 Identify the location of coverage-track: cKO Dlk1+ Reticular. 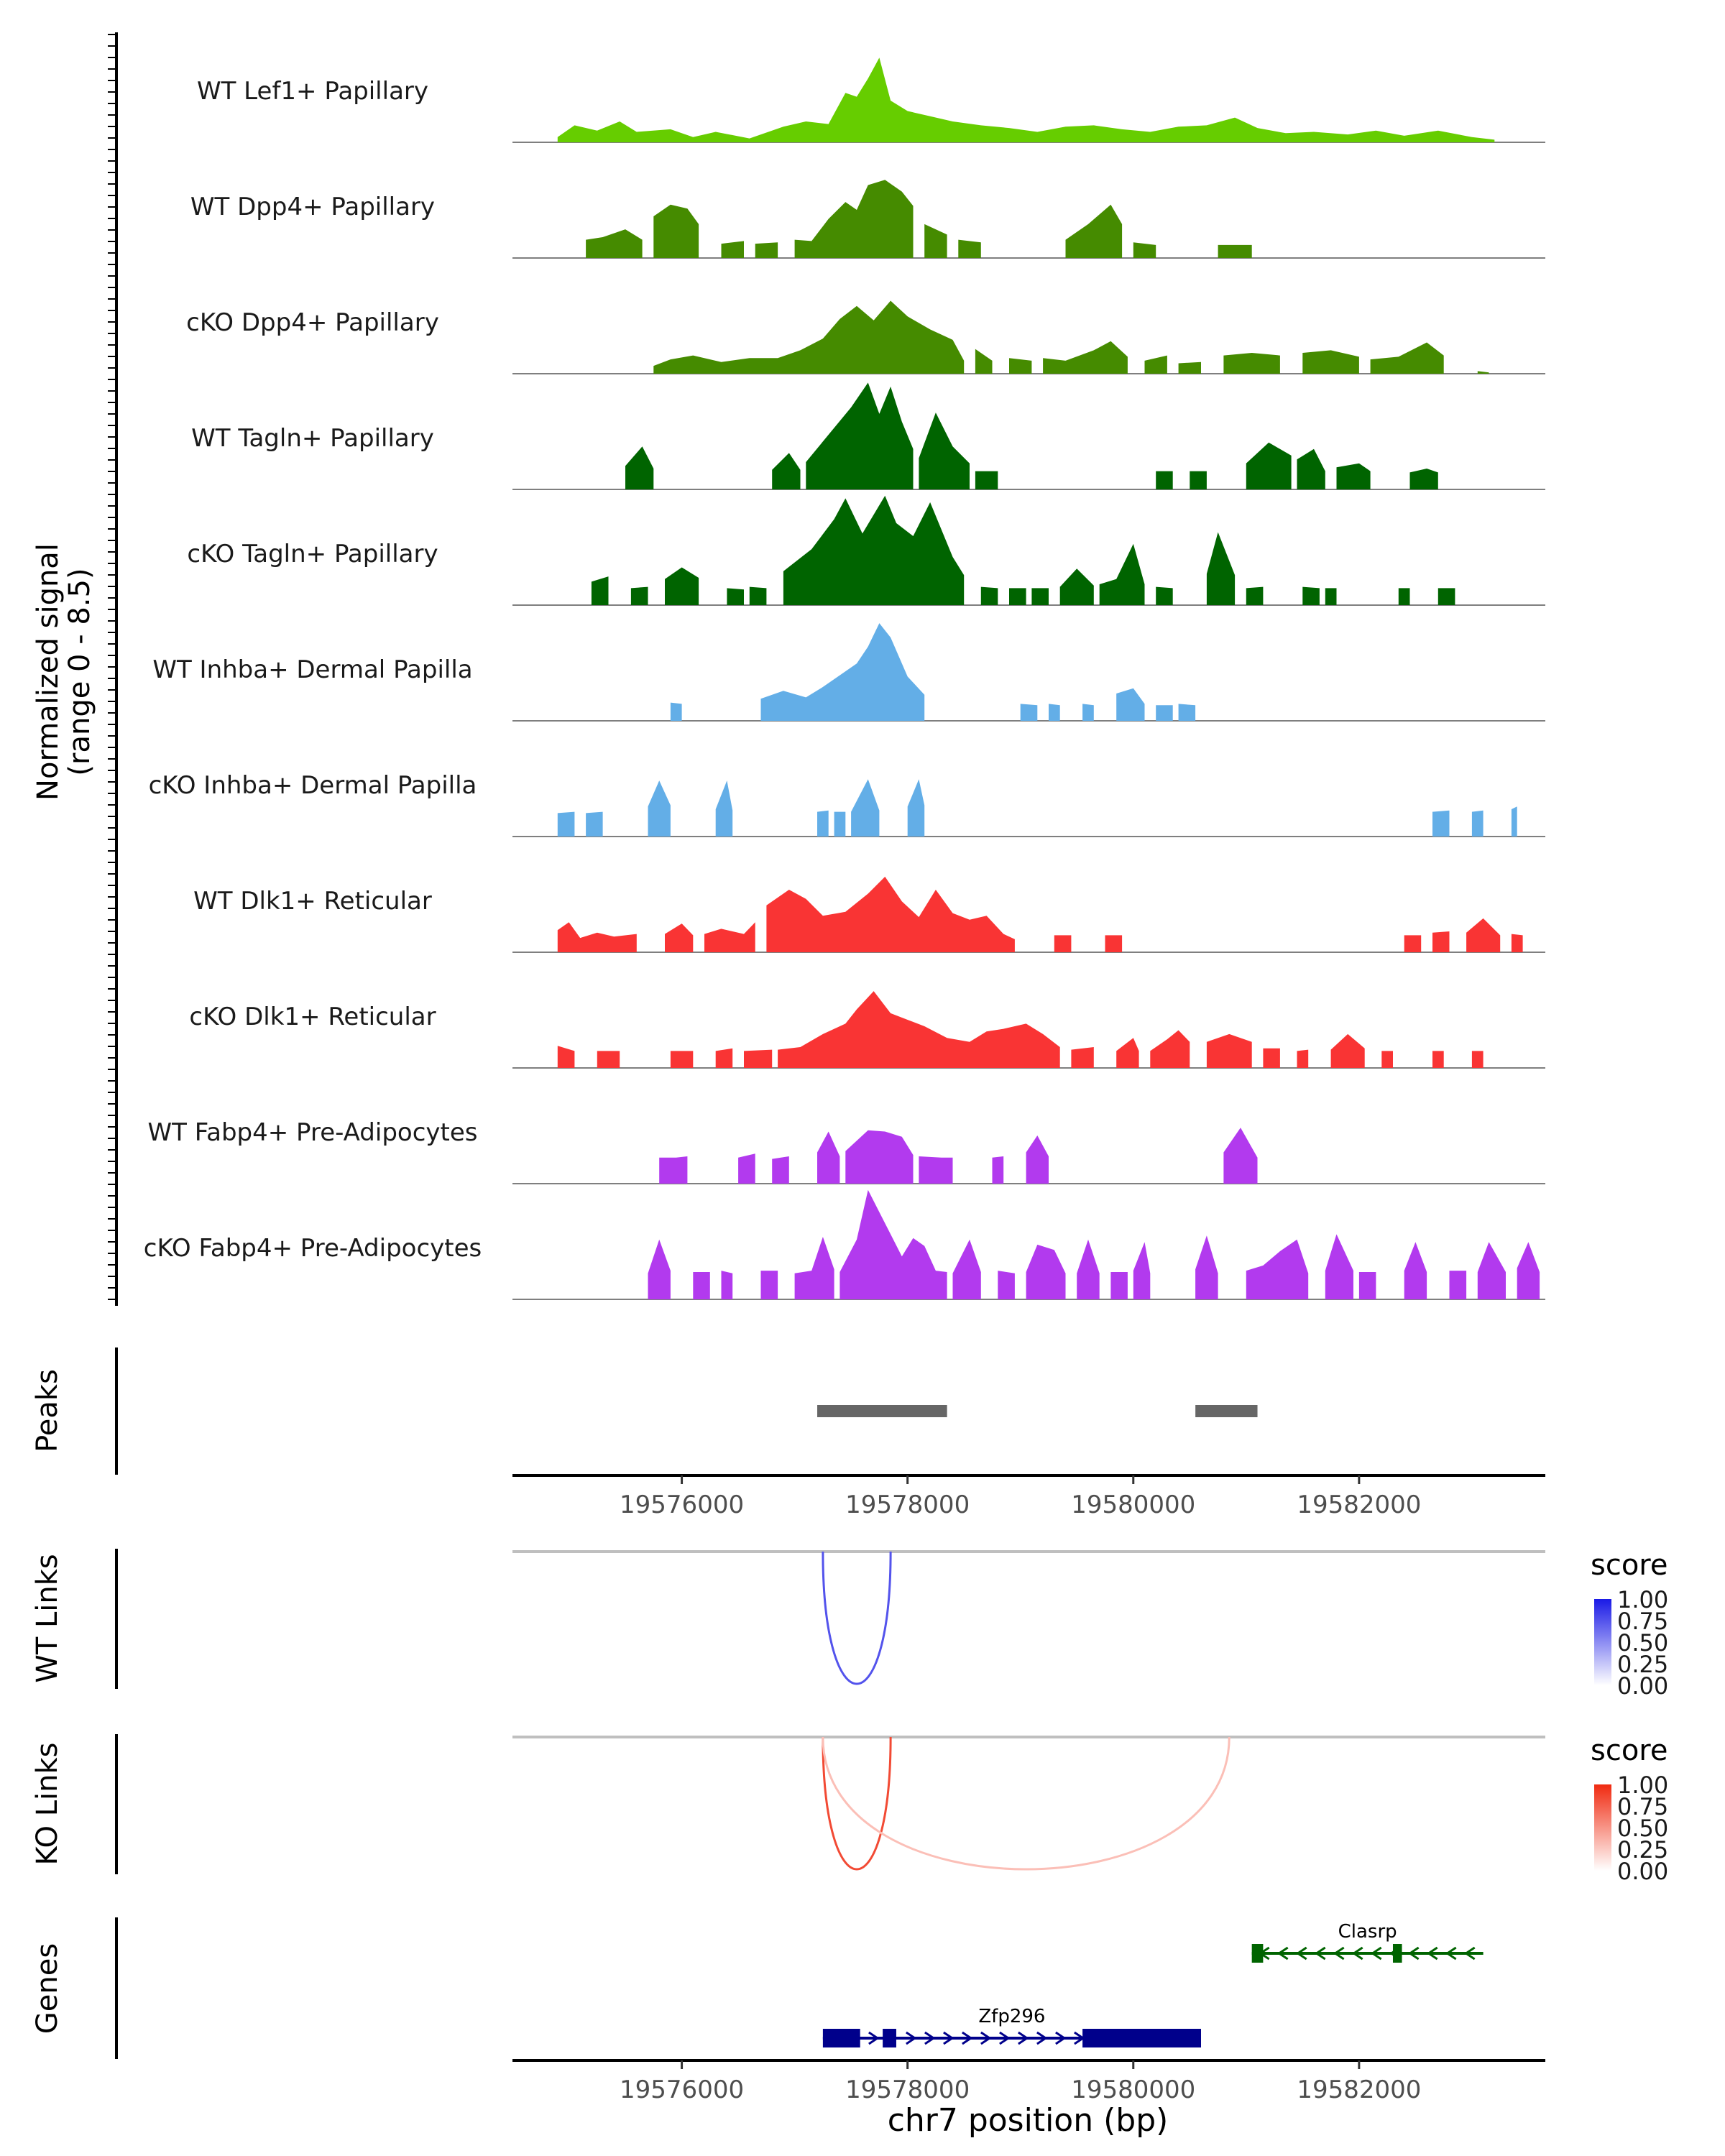
(867, 1030).